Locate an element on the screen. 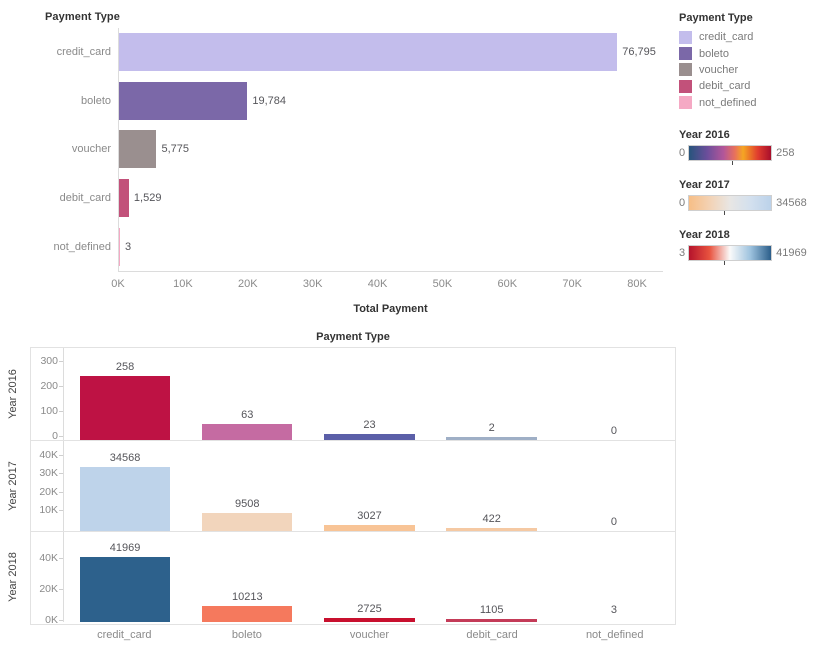 The image size is (814, 651). panel-y-axis-label: Year 2018 is located at coordinates (13, 577).